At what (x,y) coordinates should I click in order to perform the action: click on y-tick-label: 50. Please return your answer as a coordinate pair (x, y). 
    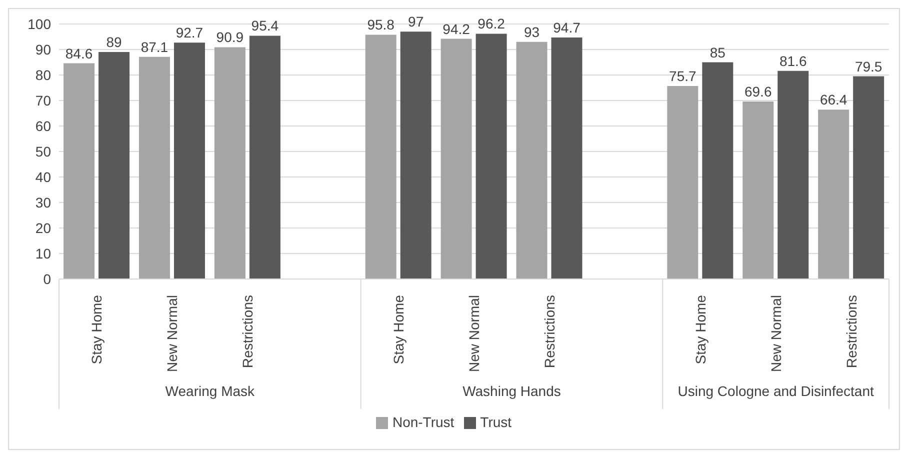
    Looking at the image, I should click on (43, 151).